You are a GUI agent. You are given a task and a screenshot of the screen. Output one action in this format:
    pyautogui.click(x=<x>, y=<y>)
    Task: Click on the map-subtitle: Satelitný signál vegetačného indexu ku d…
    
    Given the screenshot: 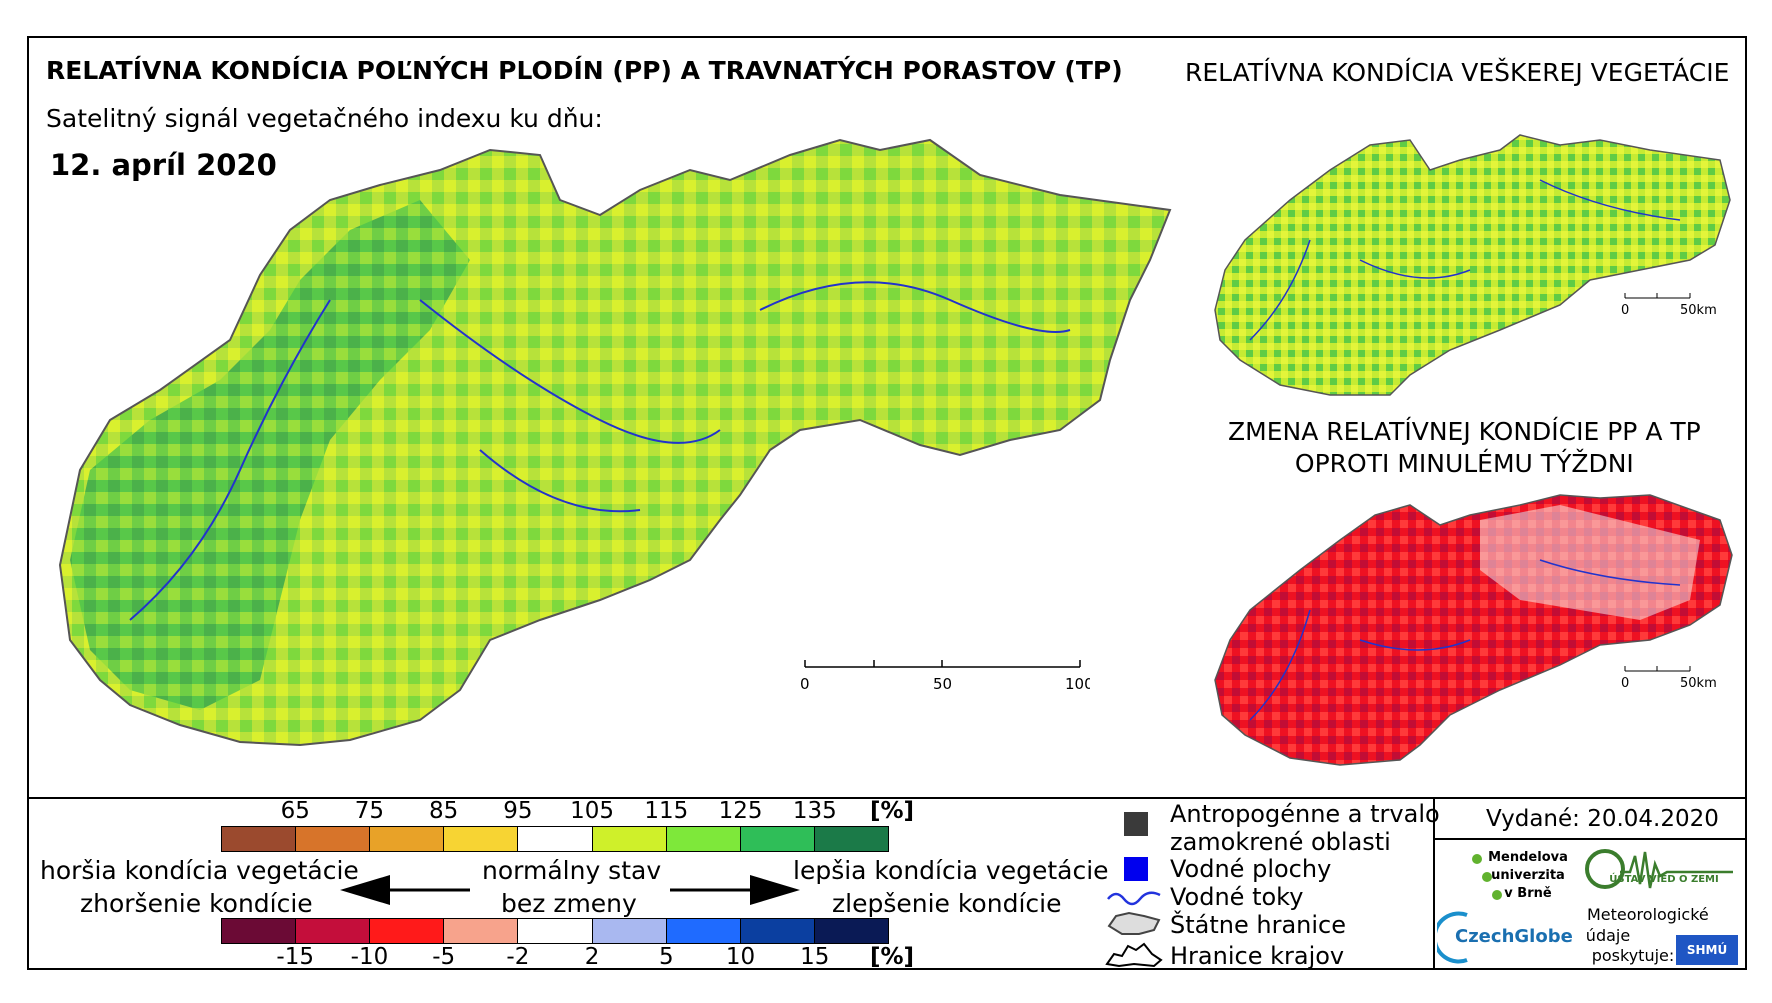 What is the action you would take?
    pyautogui.click(x=324, y=118)
    